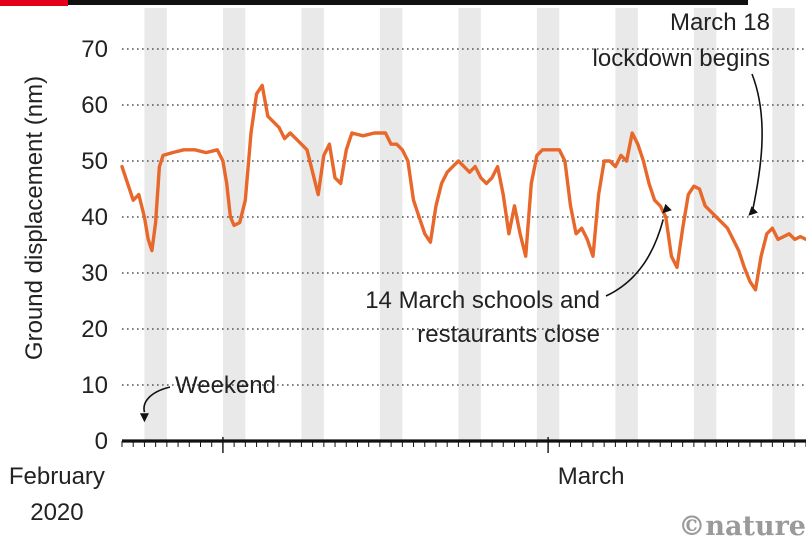 This screenshot has height=546, width=806. Describe the element at coordinates (34, 3) in the screenshot. I see `top-accent-bar` at that location.